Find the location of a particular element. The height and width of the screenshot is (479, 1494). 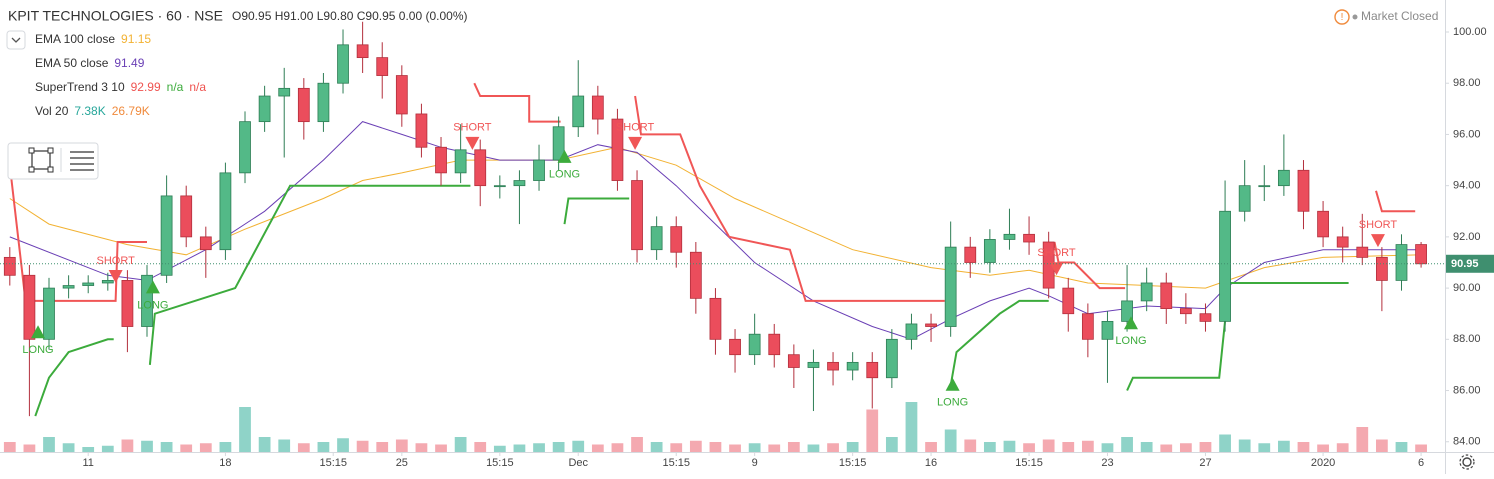

warning-icon is located at coordinates (1342, 17).